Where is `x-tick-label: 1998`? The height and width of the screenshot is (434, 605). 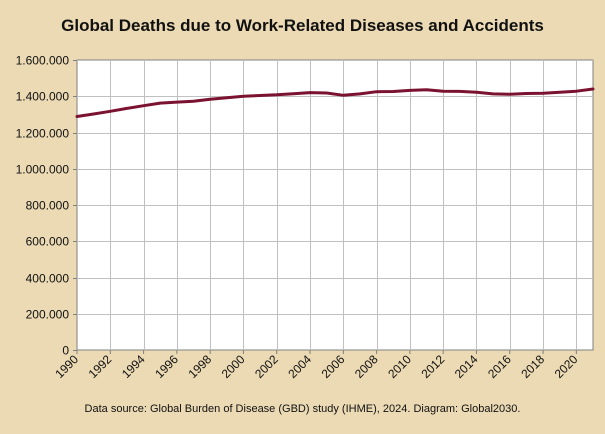 x-tick-label: 1998 is located at coordinates (200, 366).